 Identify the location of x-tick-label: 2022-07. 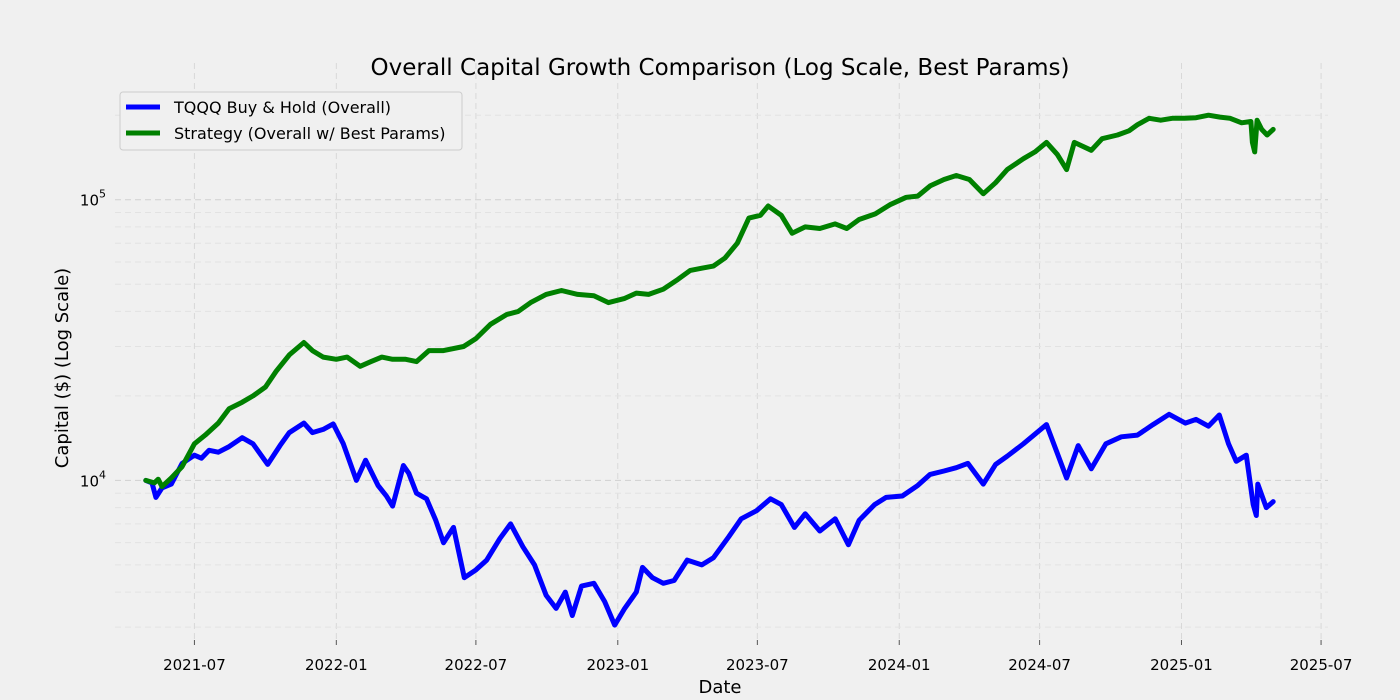
(476, 665).